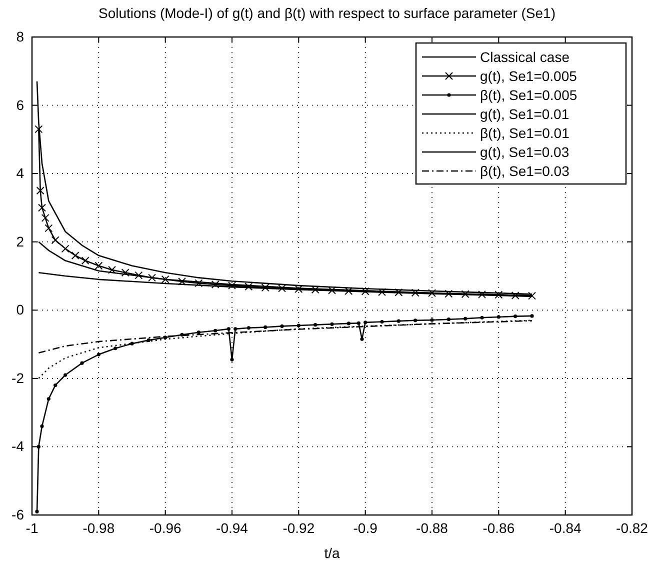  What do you see at coordinates (529, 95) in the screenshot?
I see `legend-label: β(t), Se1=0.005` at bounding box center [529, 95].